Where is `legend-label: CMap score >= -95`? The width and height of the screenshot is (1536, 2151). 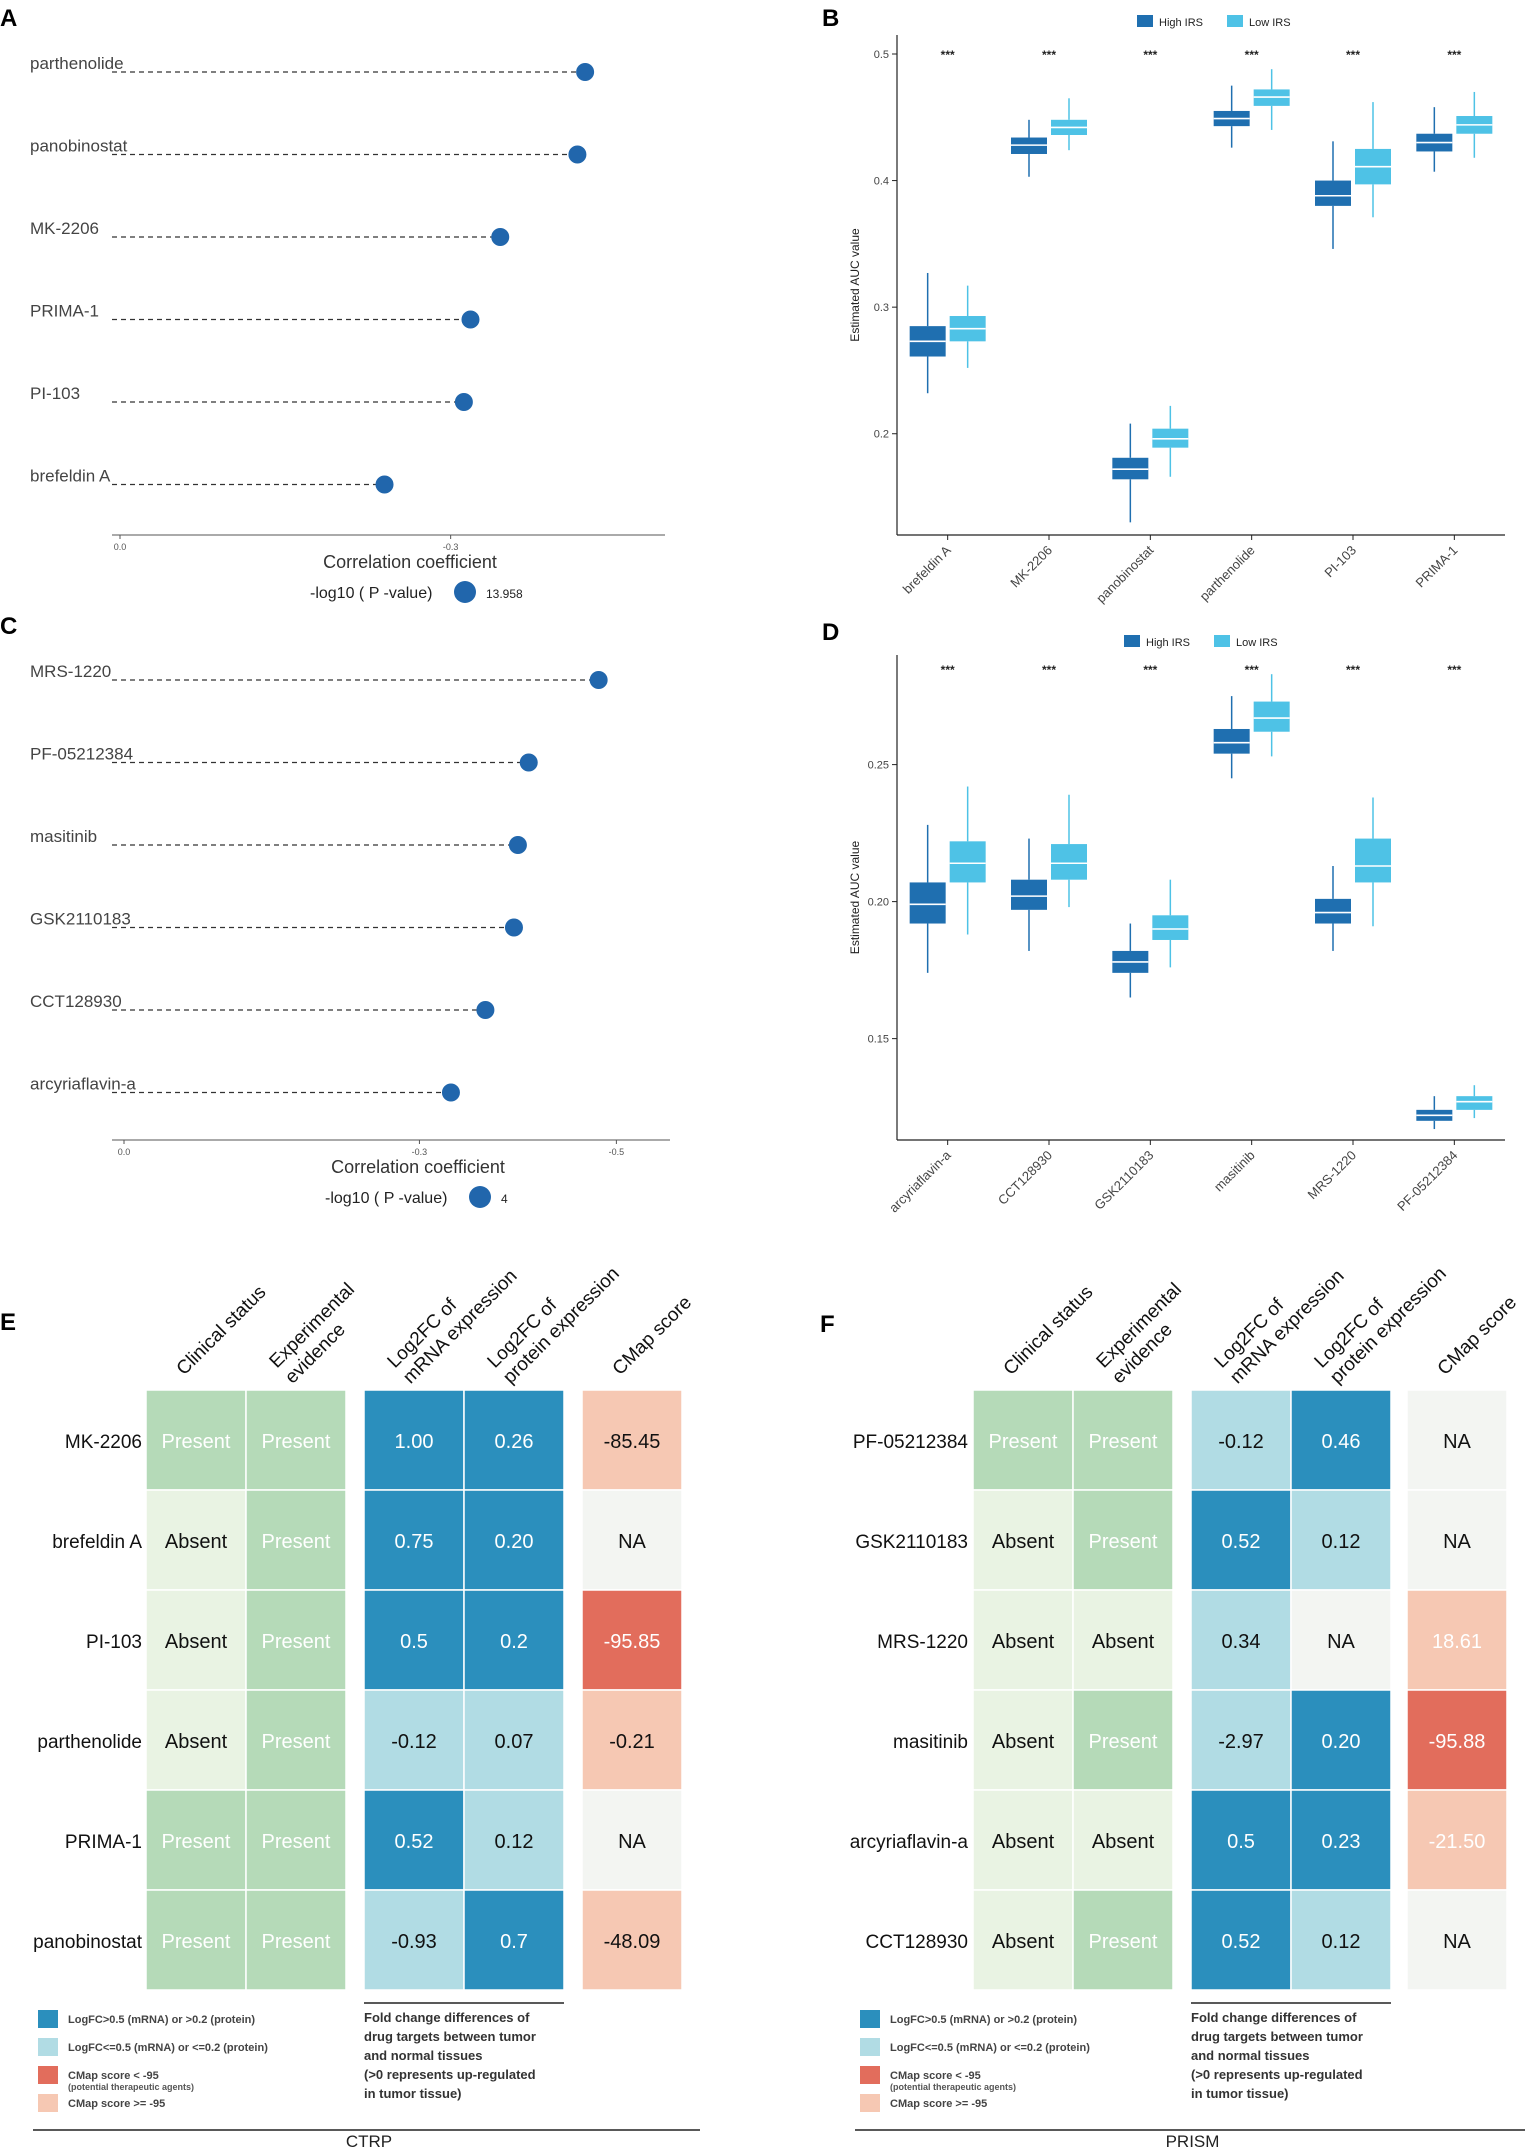 legend-label: CMap score >= -95 is located at coordinates (116, 2104).